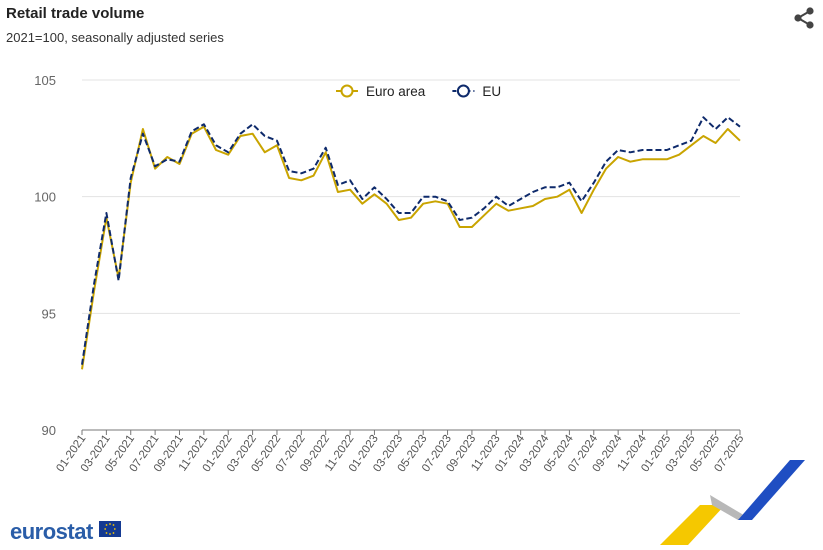 The image size is (823, 550). Describe the element at coordinates (692, 525) in the screenshot. I see `ribbon-yellow` at that location.